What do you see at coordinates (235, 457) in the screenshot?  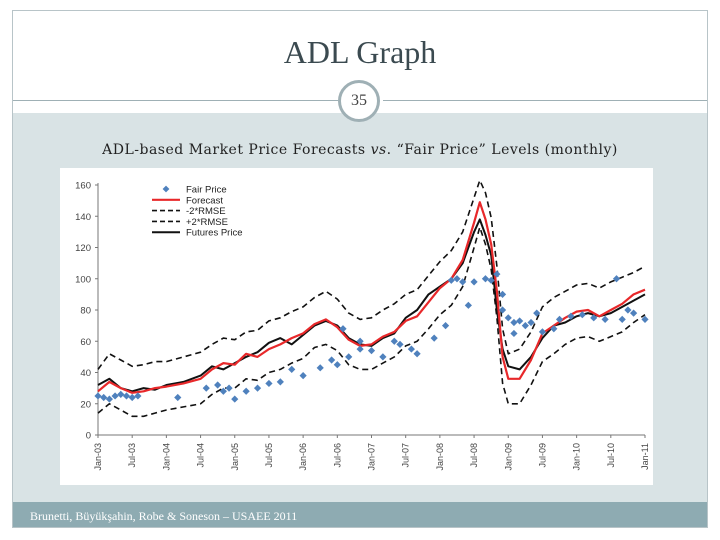 I see `x-tick-label: Jan-05` at bounding box center [235, 457].